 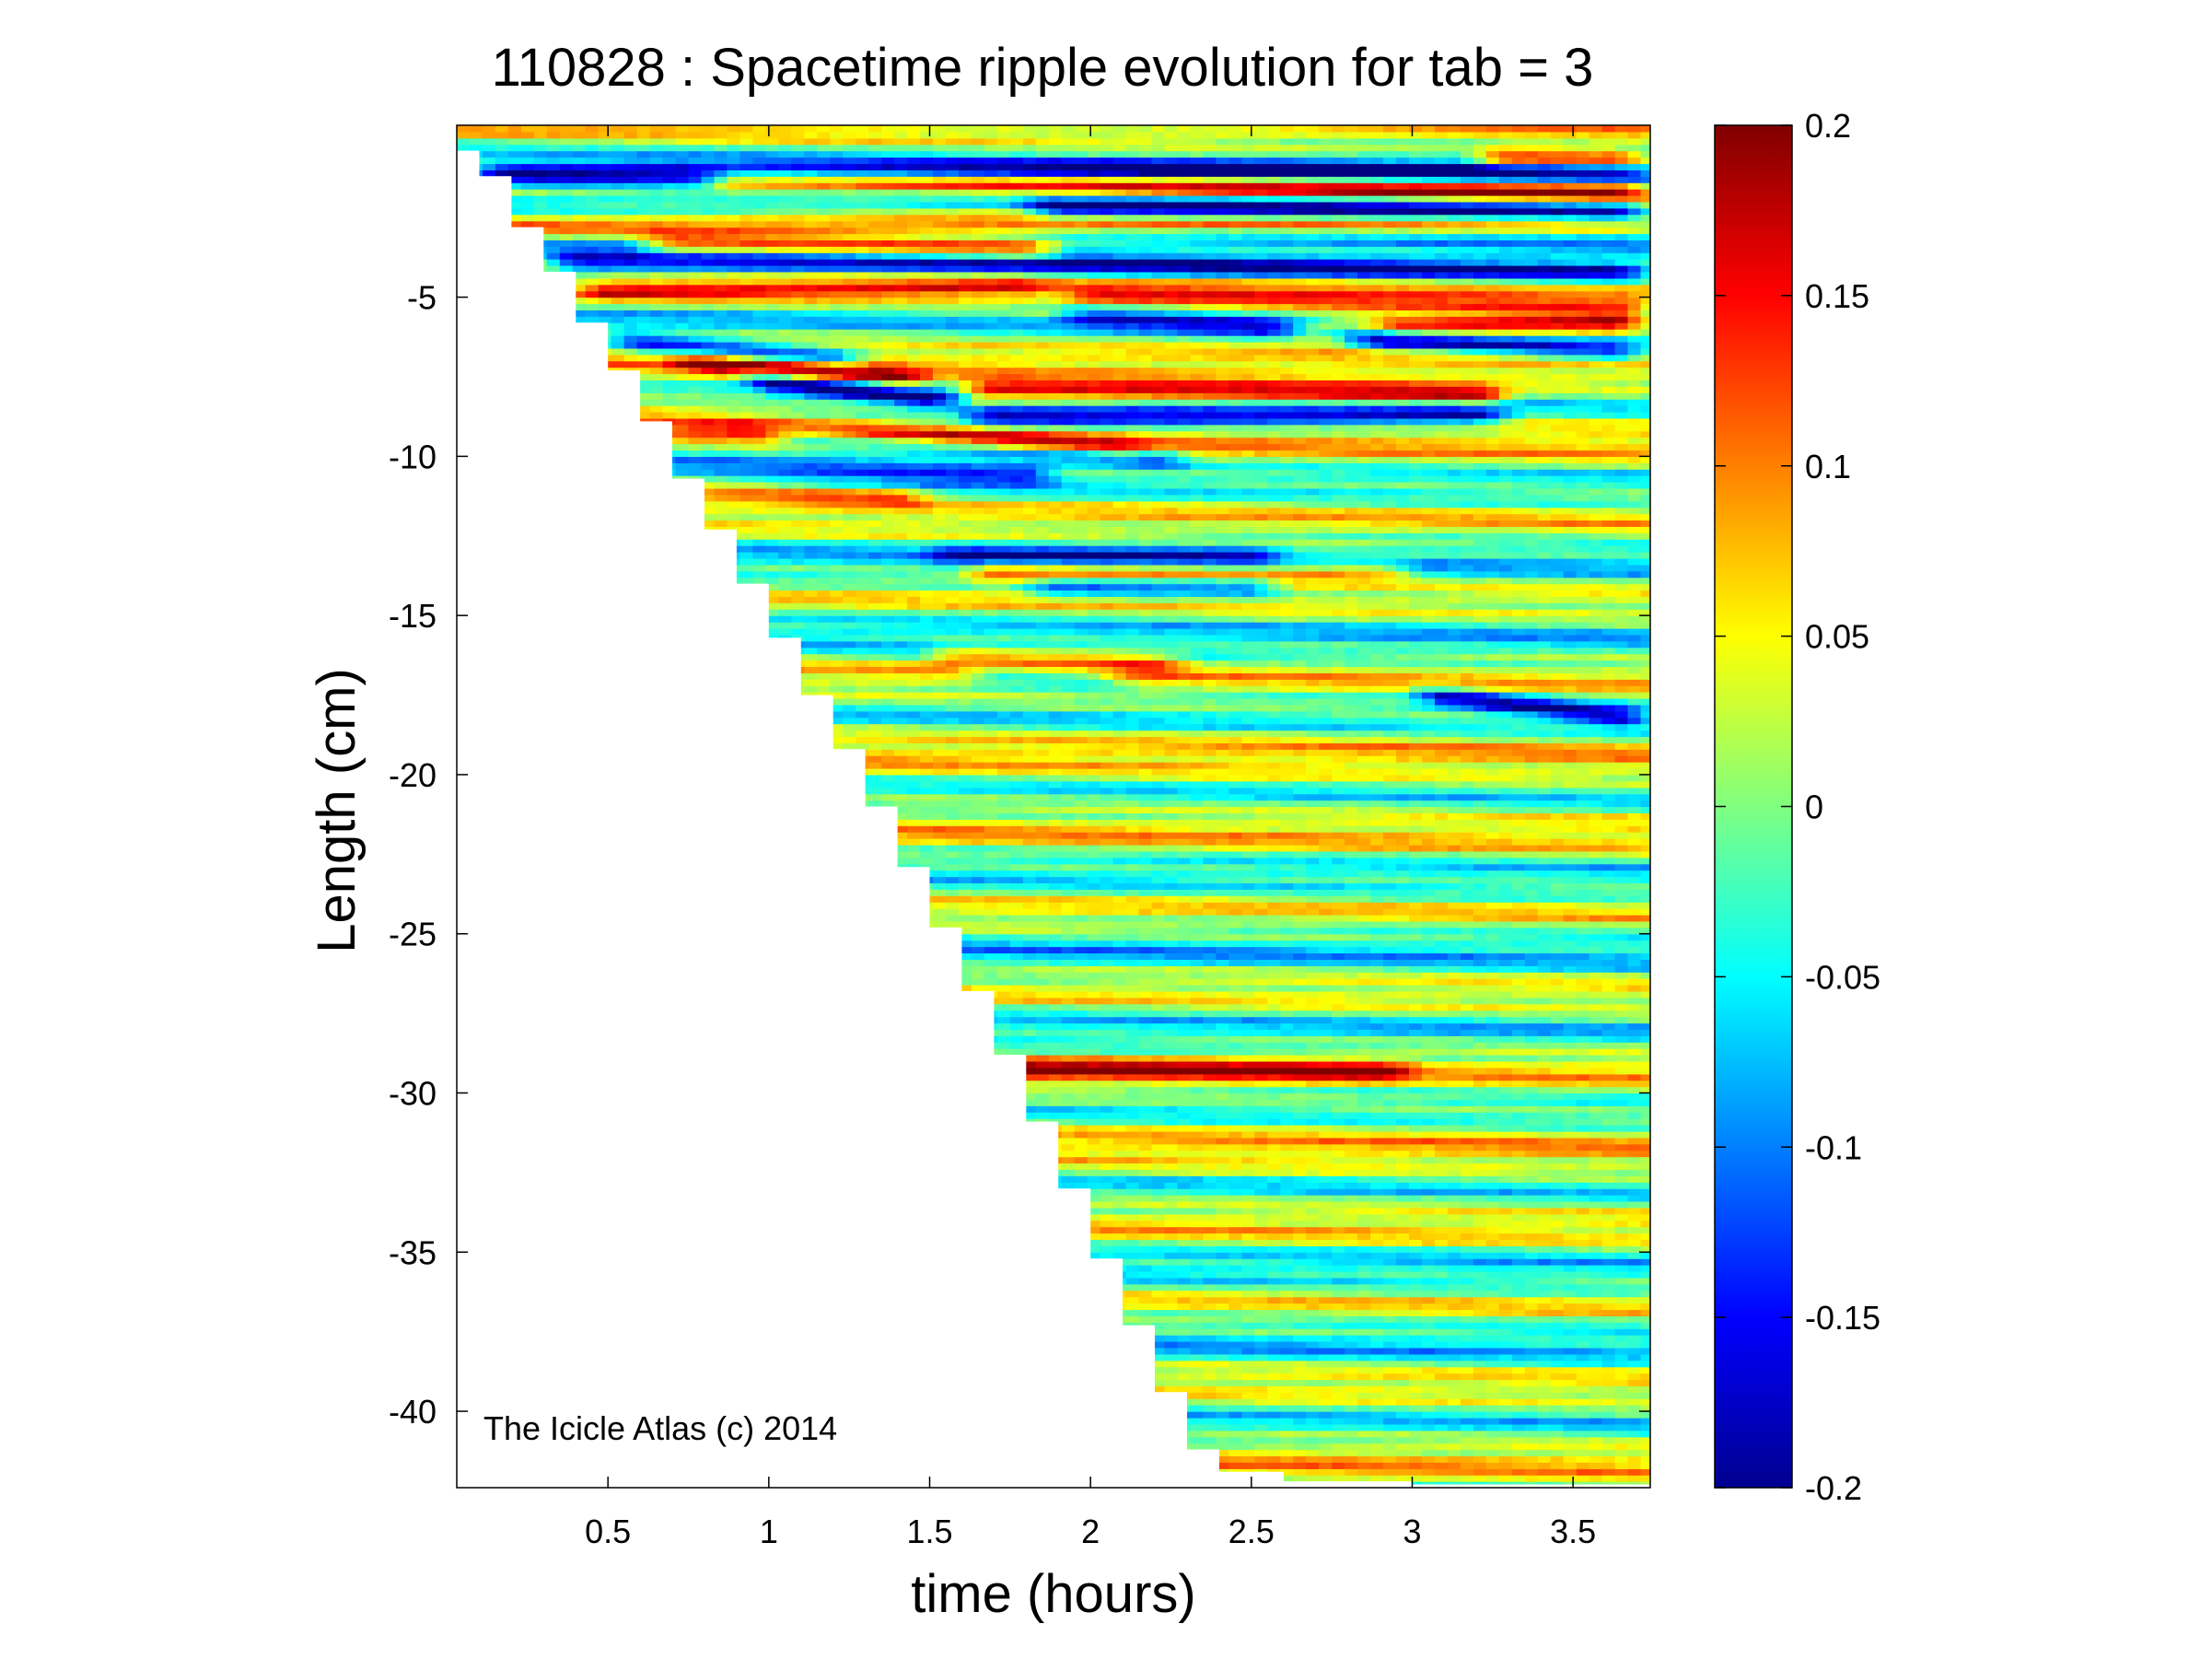 I want to click on colorbar-tick-label: 0.15, so click(x=1837, y=296).